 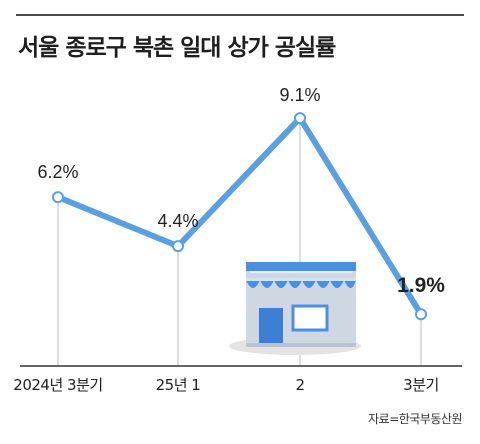 What do you see at coordinates (421, 285) in the screenshot?
I see `data-label: 1.9%` at bounding box center [421, 285].